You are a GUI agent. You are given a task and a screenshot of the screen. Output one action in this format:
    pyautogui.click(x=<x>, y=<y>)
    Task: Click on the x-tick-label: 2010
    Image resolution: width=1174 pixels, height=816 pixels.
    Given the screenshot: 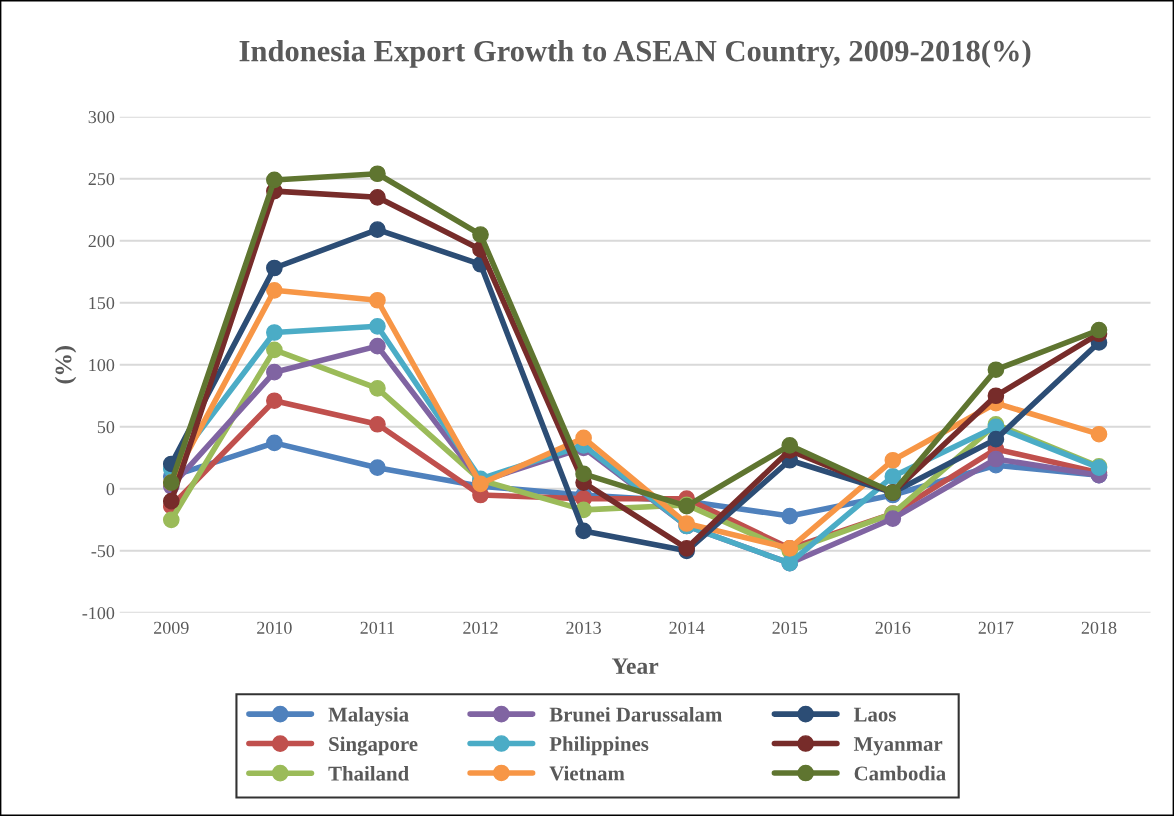 What is the action you would take?
    pyautogui.click(x=274, y=627)
    